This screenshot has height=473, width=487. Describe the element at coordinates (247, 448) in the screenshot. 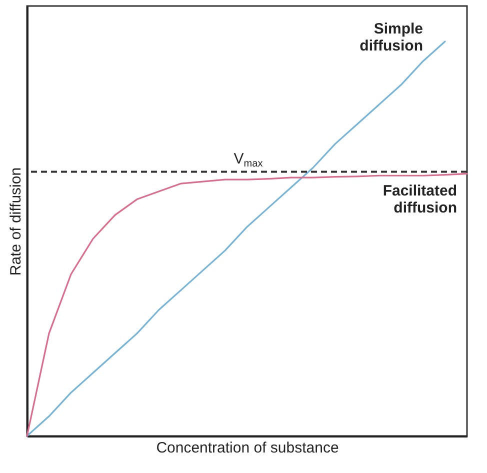

I see `x-axis-title: Concentration of substance` at that location.